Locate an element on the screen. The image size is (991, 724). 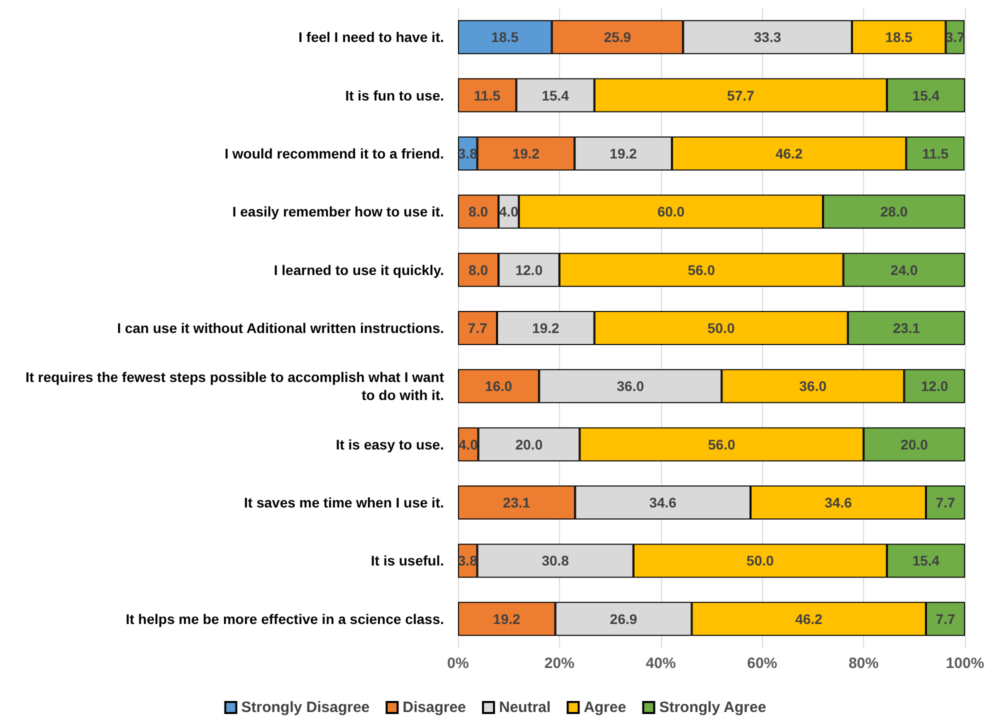
data-label: 33.3 is located at coordinates (768, 37).